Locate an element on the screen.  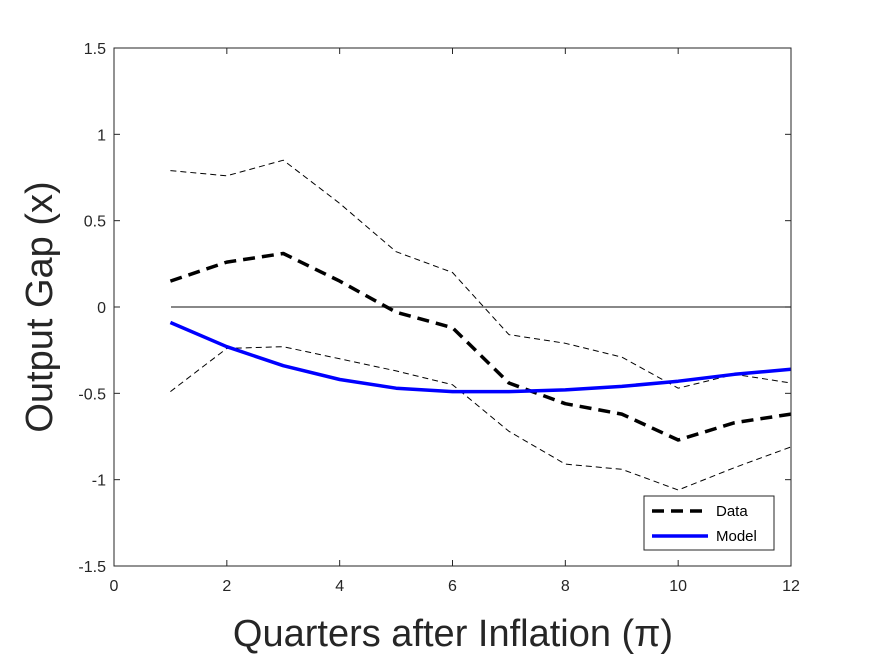
y-tick-label: 0.5 is located at coordinates (95, 222).